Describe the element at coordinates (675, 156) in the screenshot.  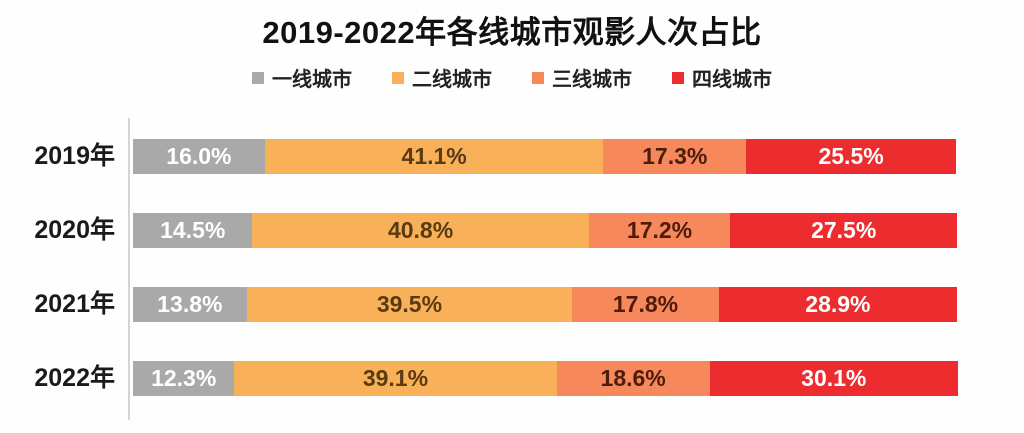
I see `bar-segment: 17.3%` at that location.